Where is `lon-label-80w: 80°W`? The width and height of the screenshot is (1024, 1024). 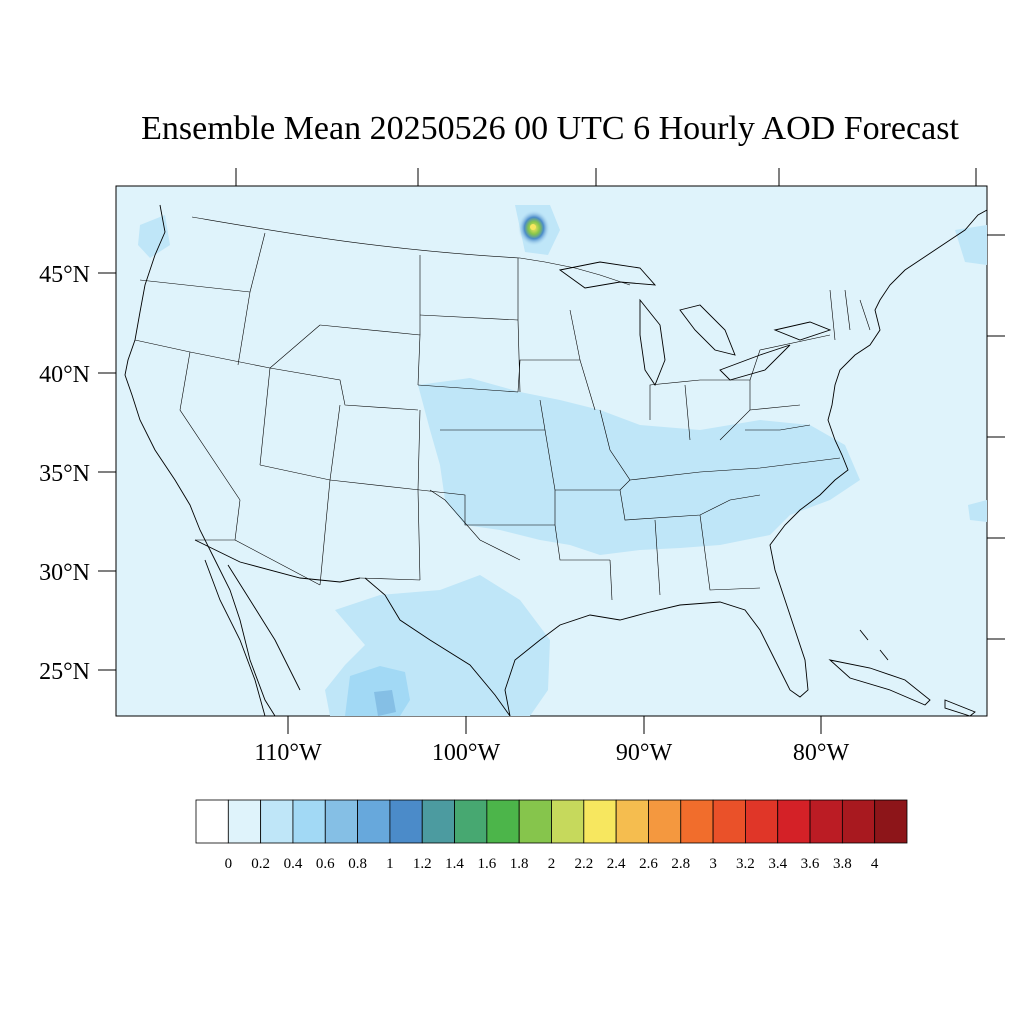 lon-label-80w: 80°W is located at coordinates (821, 753).